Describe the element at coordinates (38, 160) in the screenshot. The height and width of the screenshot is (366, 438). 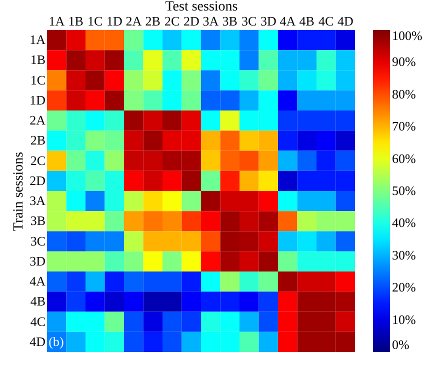
I see `y-tick-label: 2C` at that location.